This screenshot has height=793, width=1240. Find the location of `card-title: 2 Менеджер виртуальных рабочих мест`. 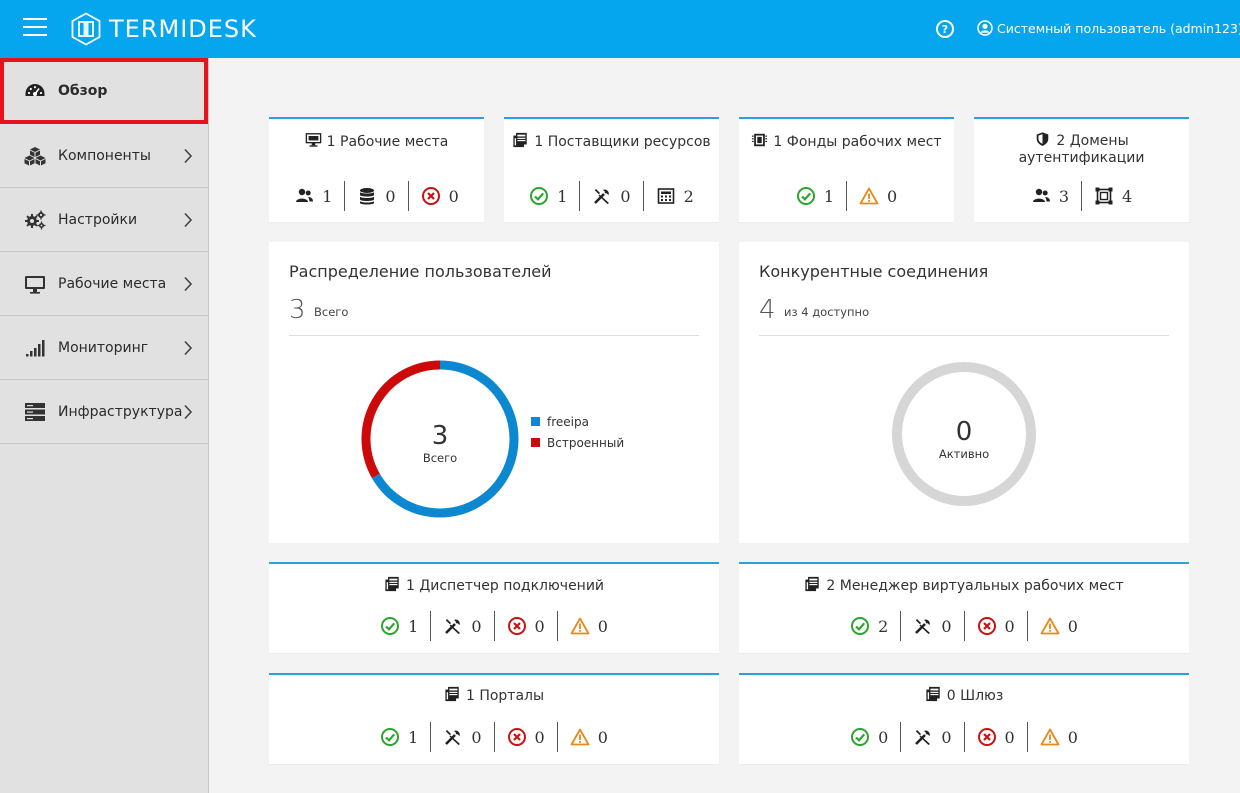

card-title: 2 Менеджер виртуальных рабочих мест is located at coordinates (964, 585).